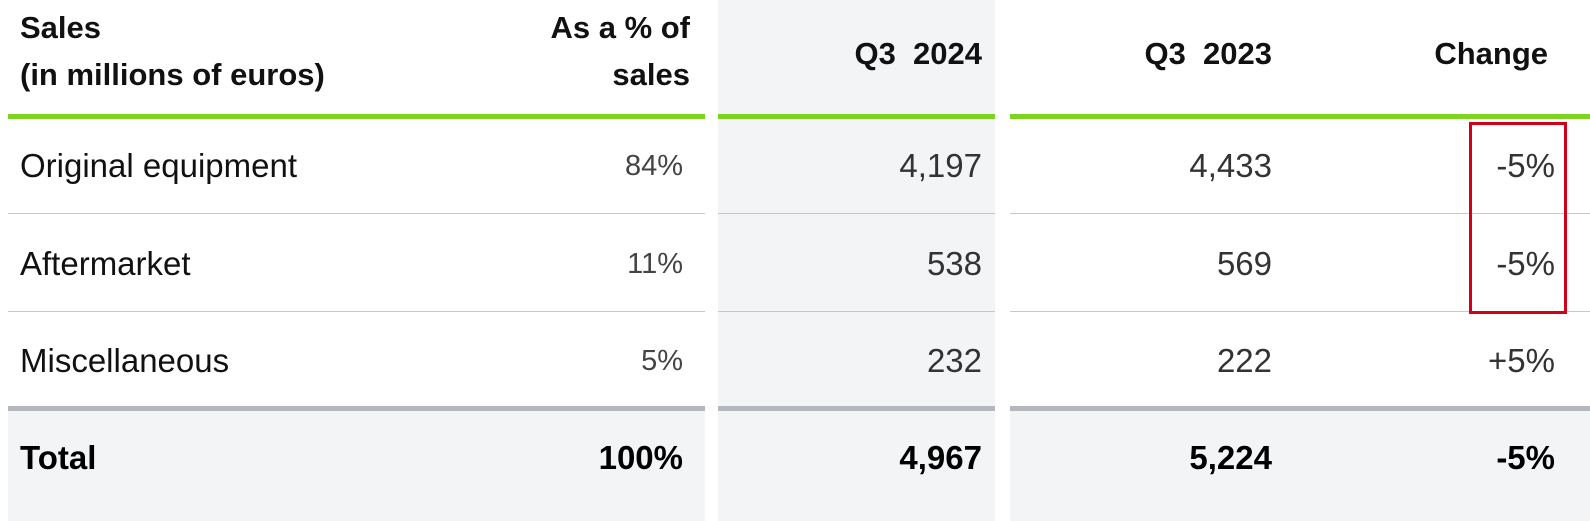  What do you see at coordinates (653, 166) in the screenshot?
I see `row-pct: 84%` at bounding box center [653, 166].